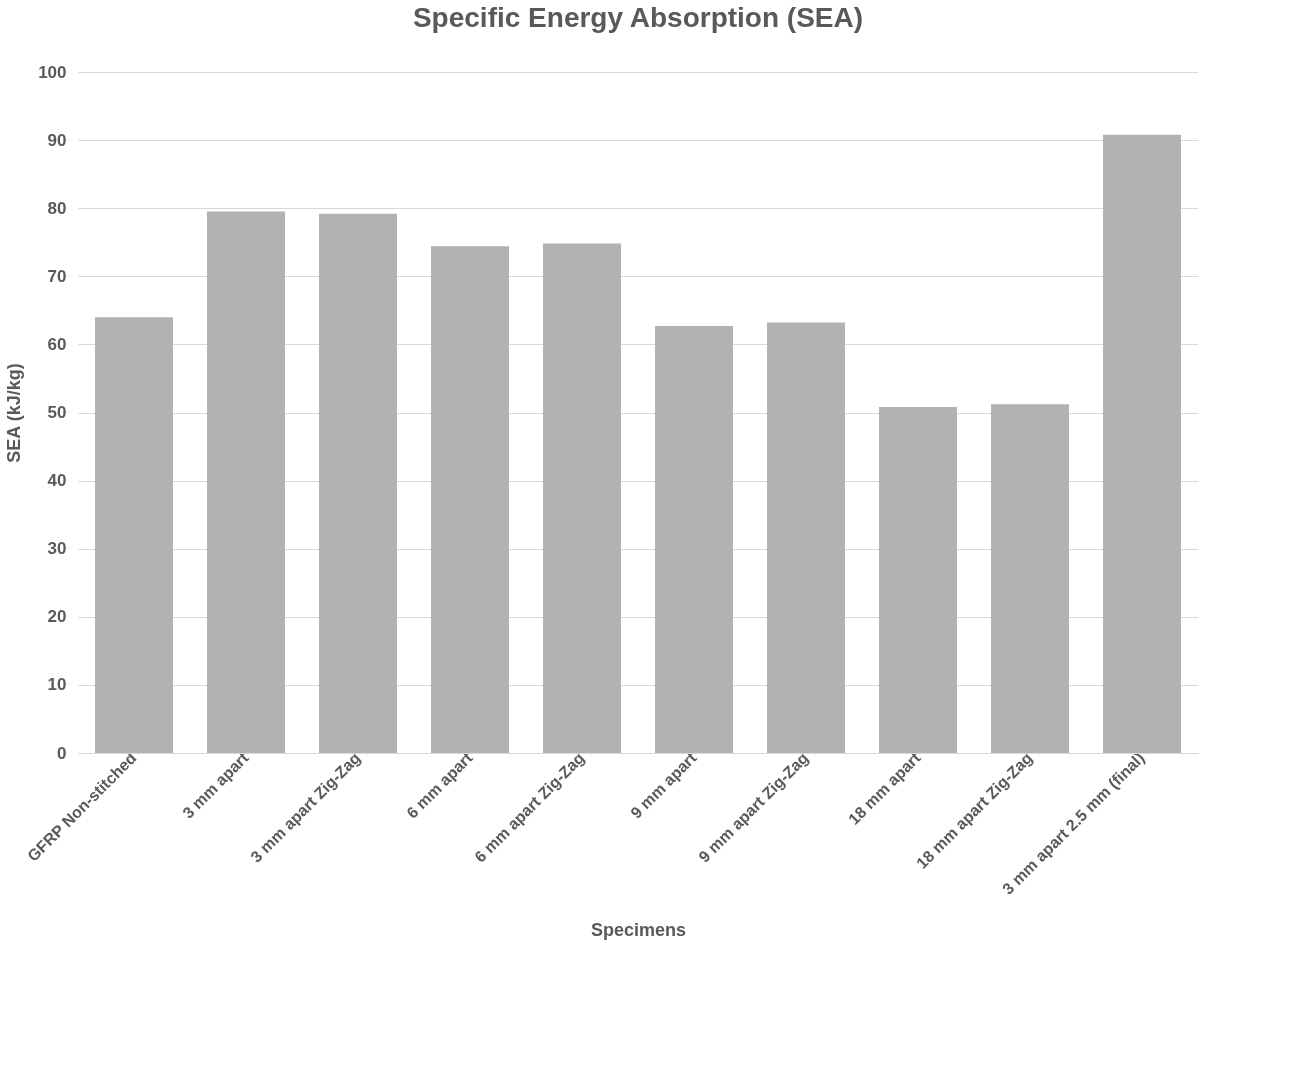 This screenshot has width=1292, height=1075. I want to click on y-tick-label: 10, so click(57, 685).